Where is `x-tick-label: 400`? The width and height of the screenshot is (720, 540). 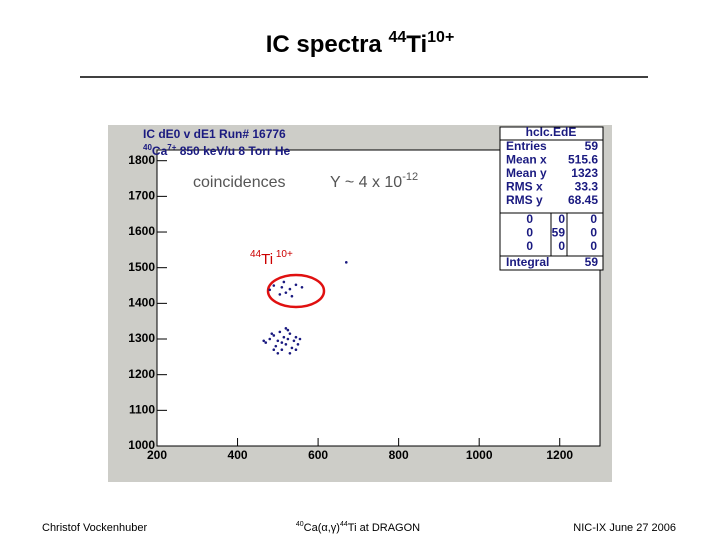
x-tick-label: 400 is located at coordinates (238, 455).